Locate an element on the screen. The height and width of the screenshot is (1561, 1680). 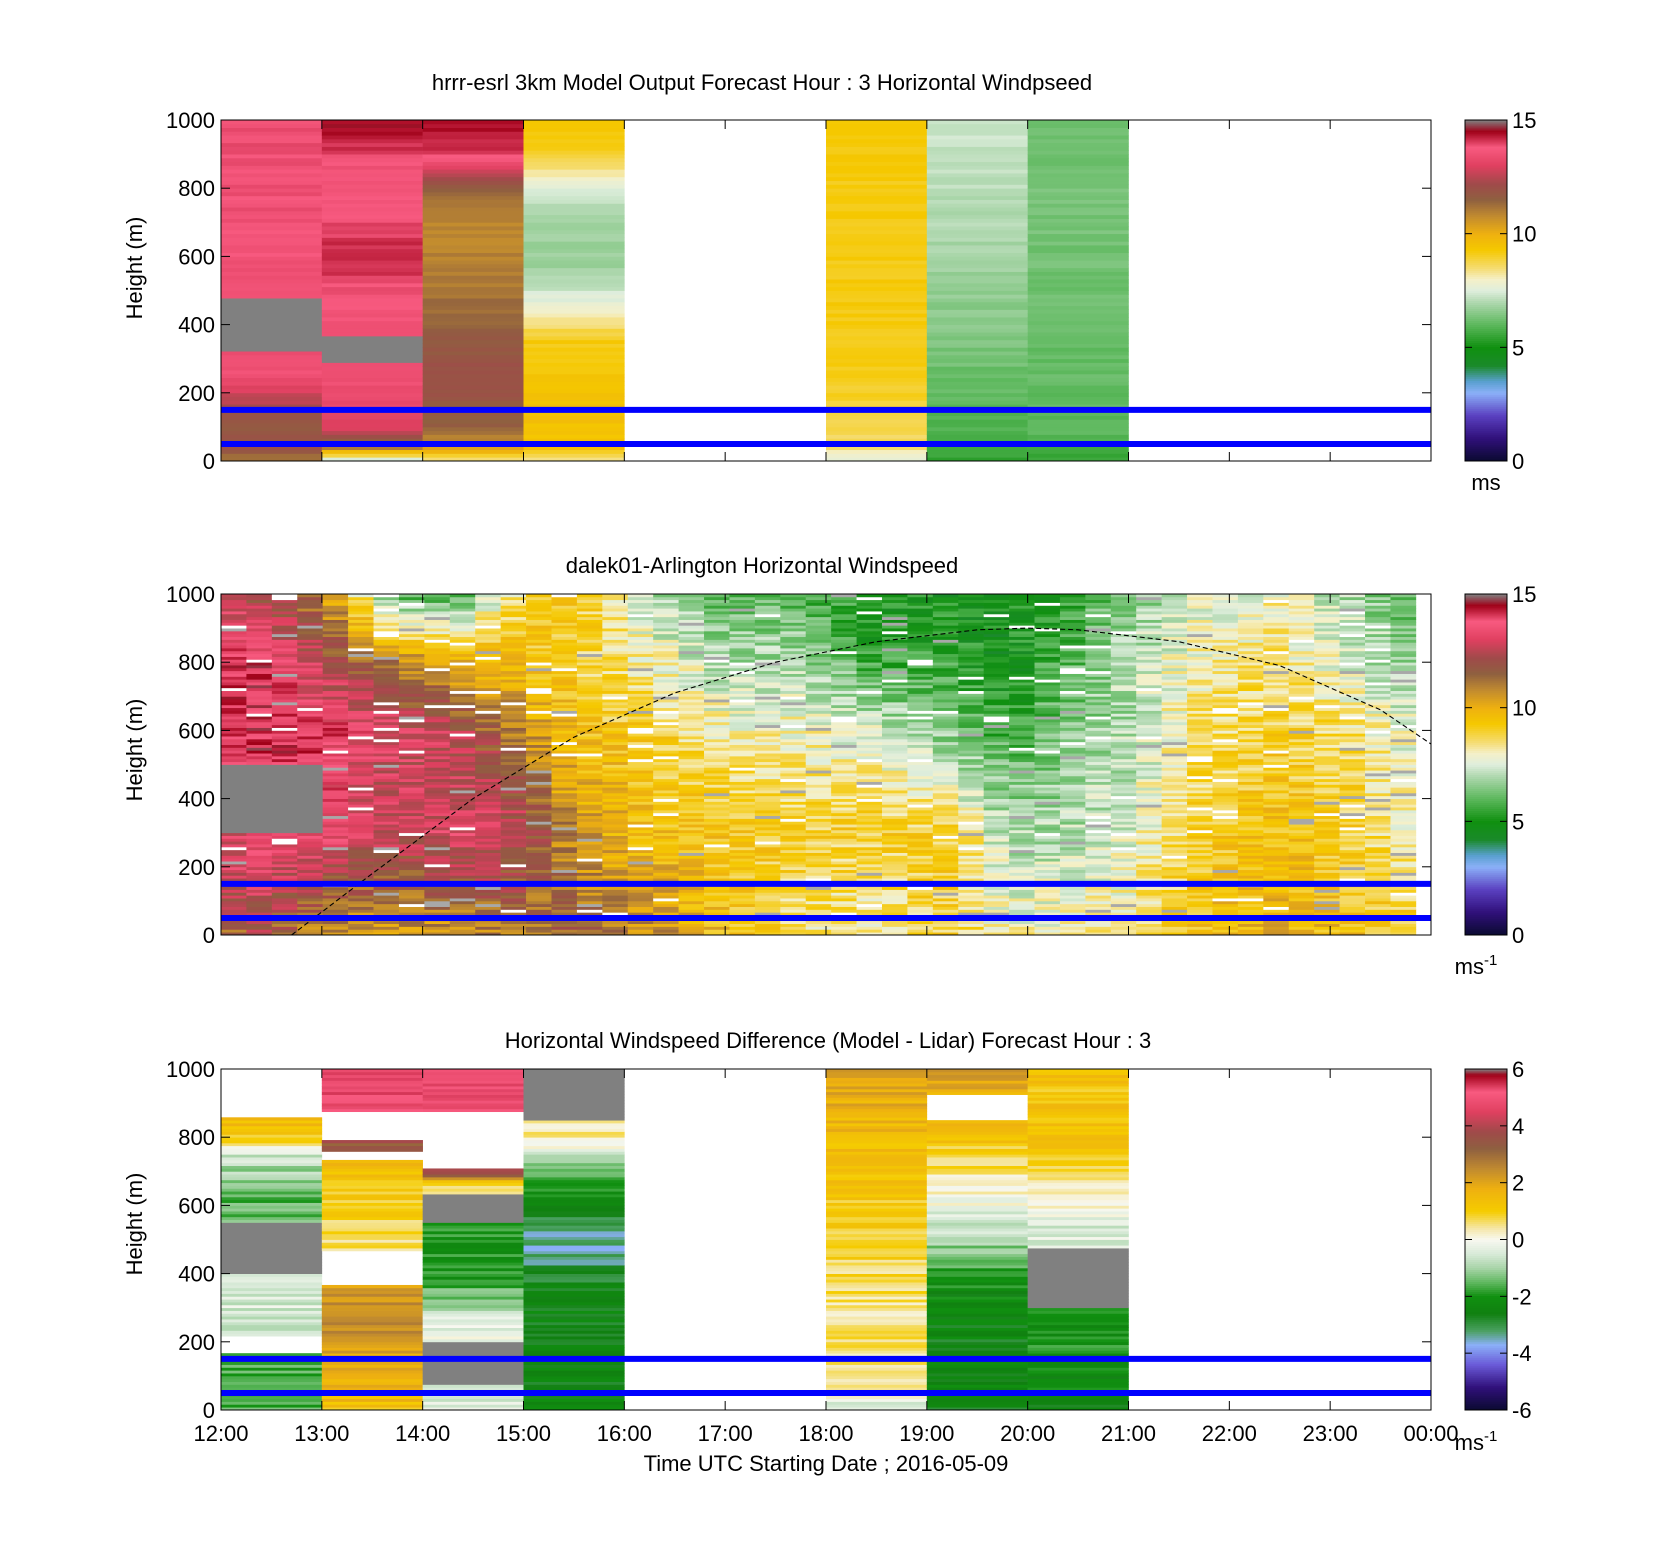
y-tick-label: 800 is located at coordinates (196, 188).